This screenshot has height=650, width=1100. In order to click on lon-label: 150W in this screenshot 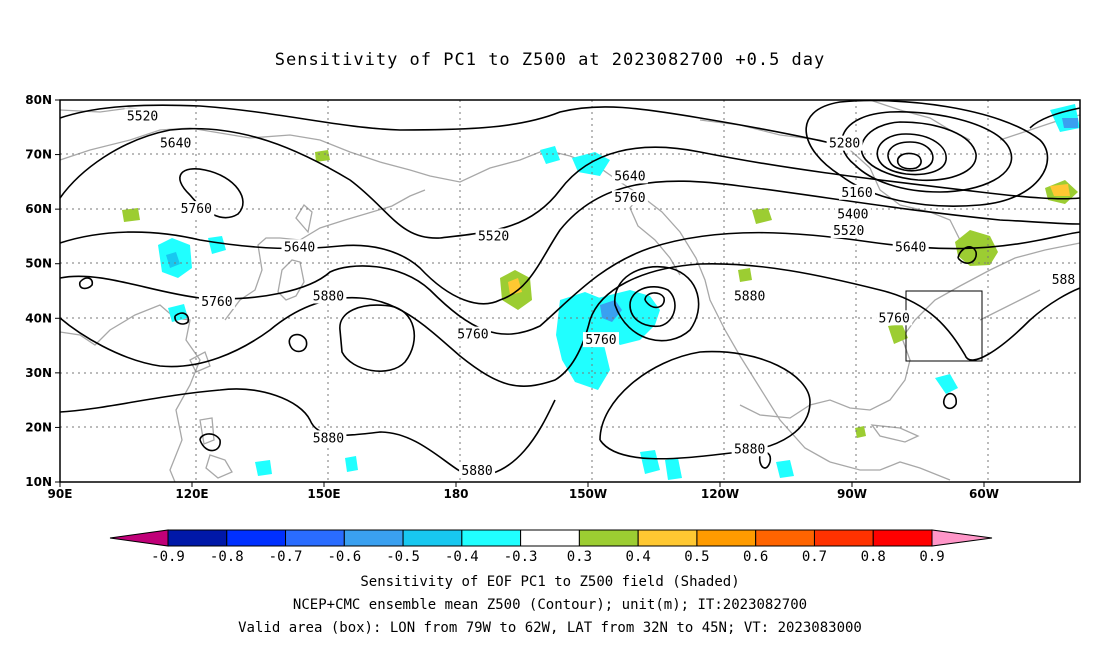, I will do `click(588, 494)`.